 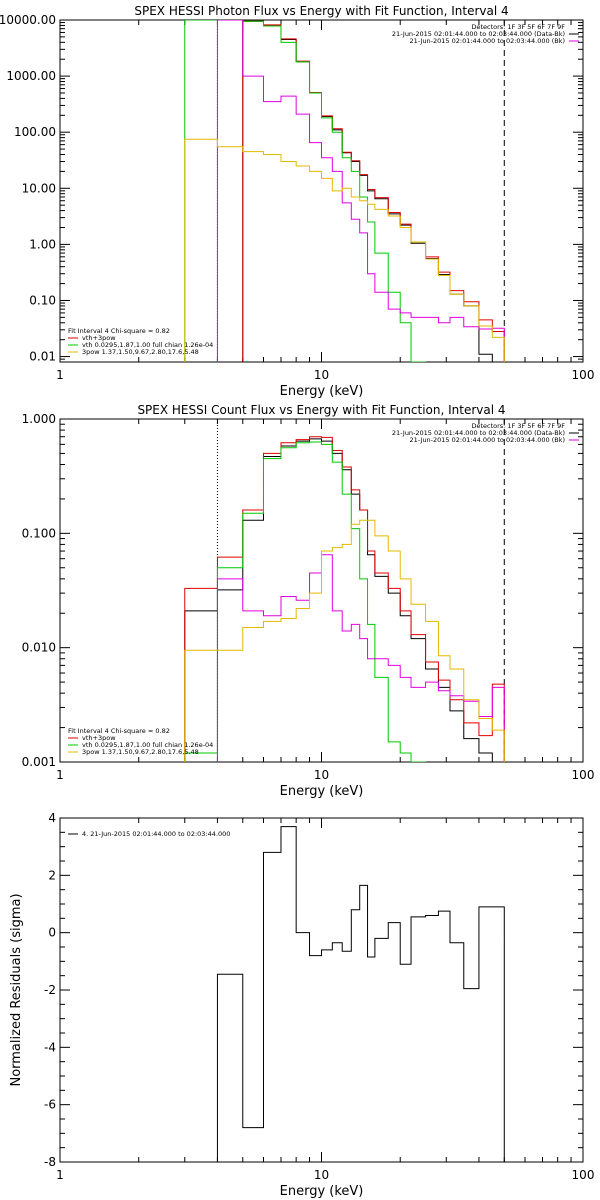 What do you see at coordinates (52, 875) in the screenshot?
I see `y-tick-label: 2` at bounding box center [52, 875].